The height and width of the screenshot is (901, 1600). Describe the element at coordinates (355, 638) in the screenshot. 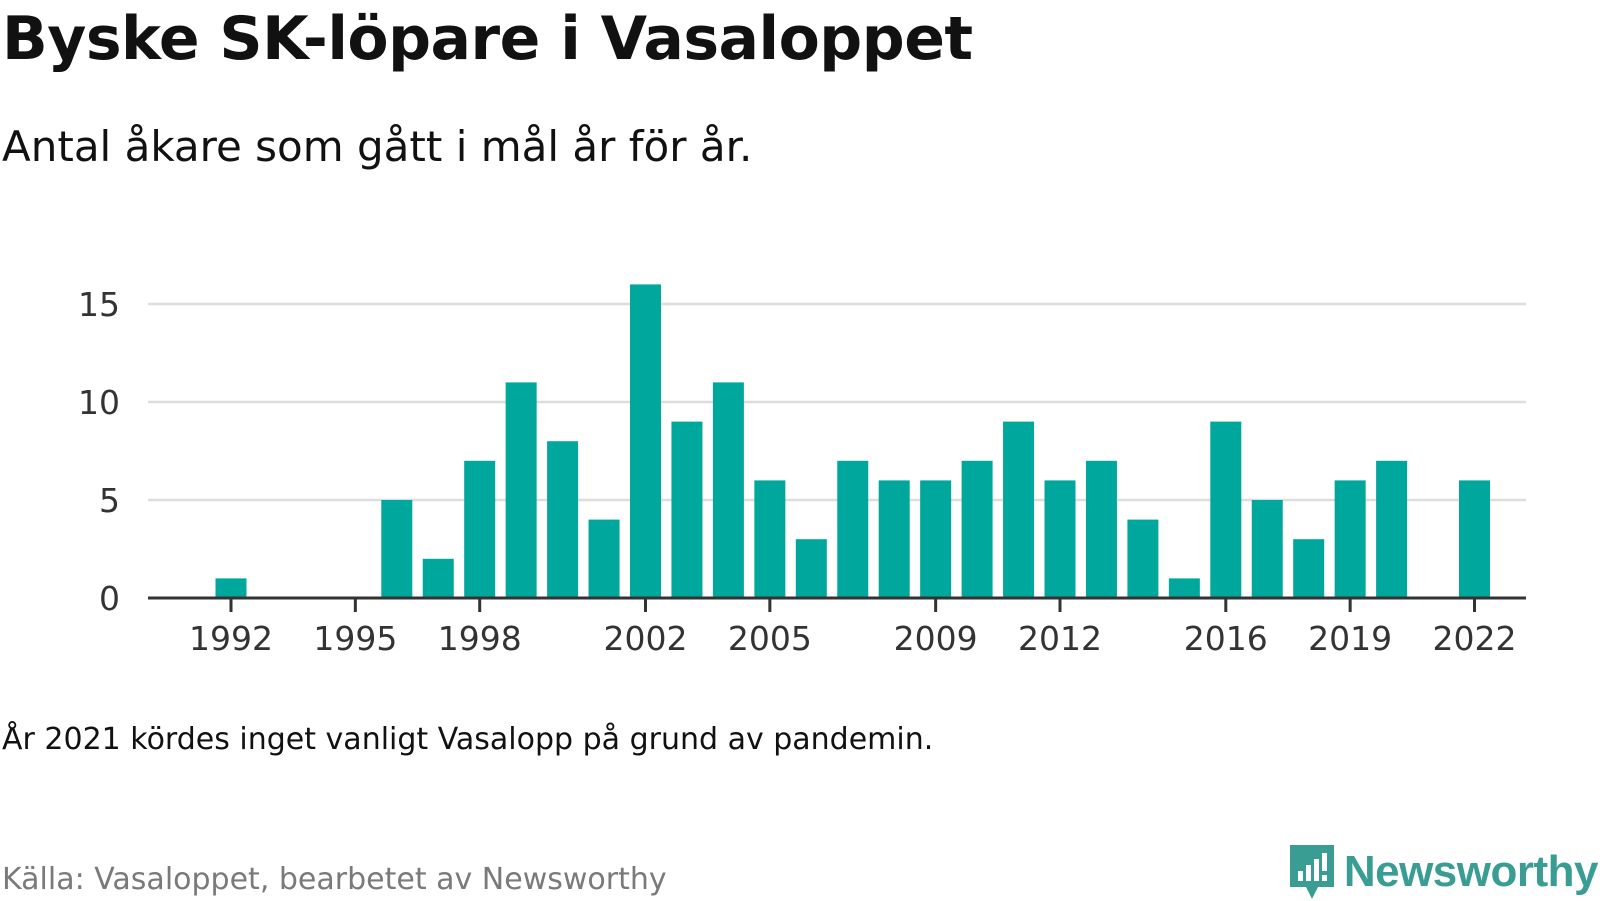

I see `x-tick-label: 1995` at that location.